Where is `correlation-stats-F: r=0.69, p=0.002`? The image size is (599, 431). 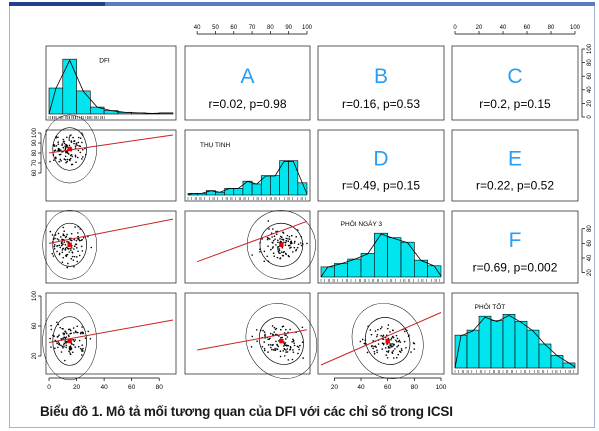 correlation-stats-F: r=0.69, p=0.002 is located at coordinates (515, 267).